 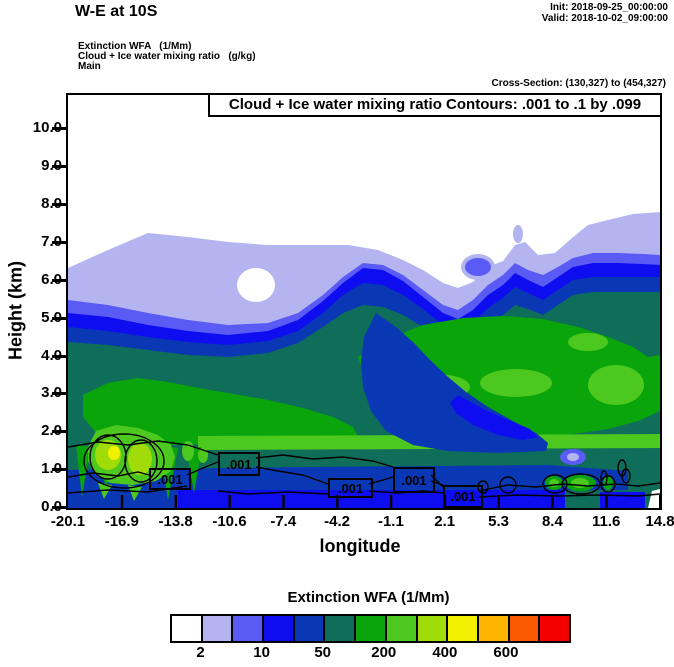 I want to click on x-tick-label: 14.8, so click(x=659, y=521).